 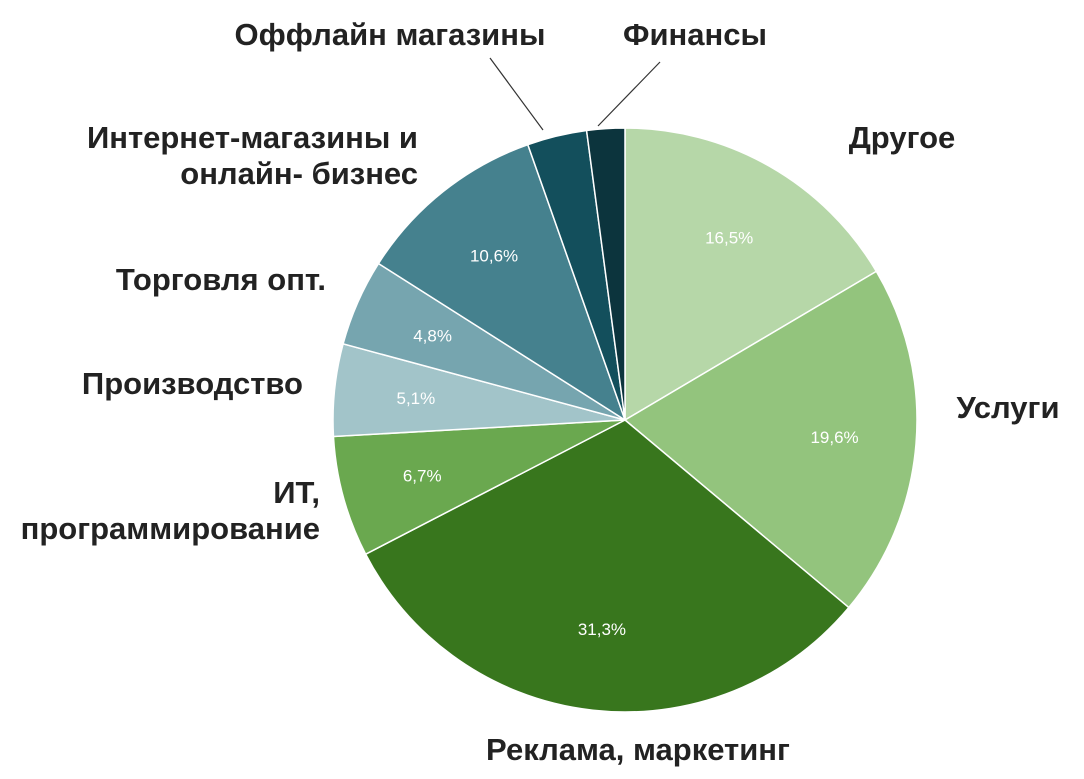 I want to click on category-label: Оффлайн магазины, so click(x=390, y=34).